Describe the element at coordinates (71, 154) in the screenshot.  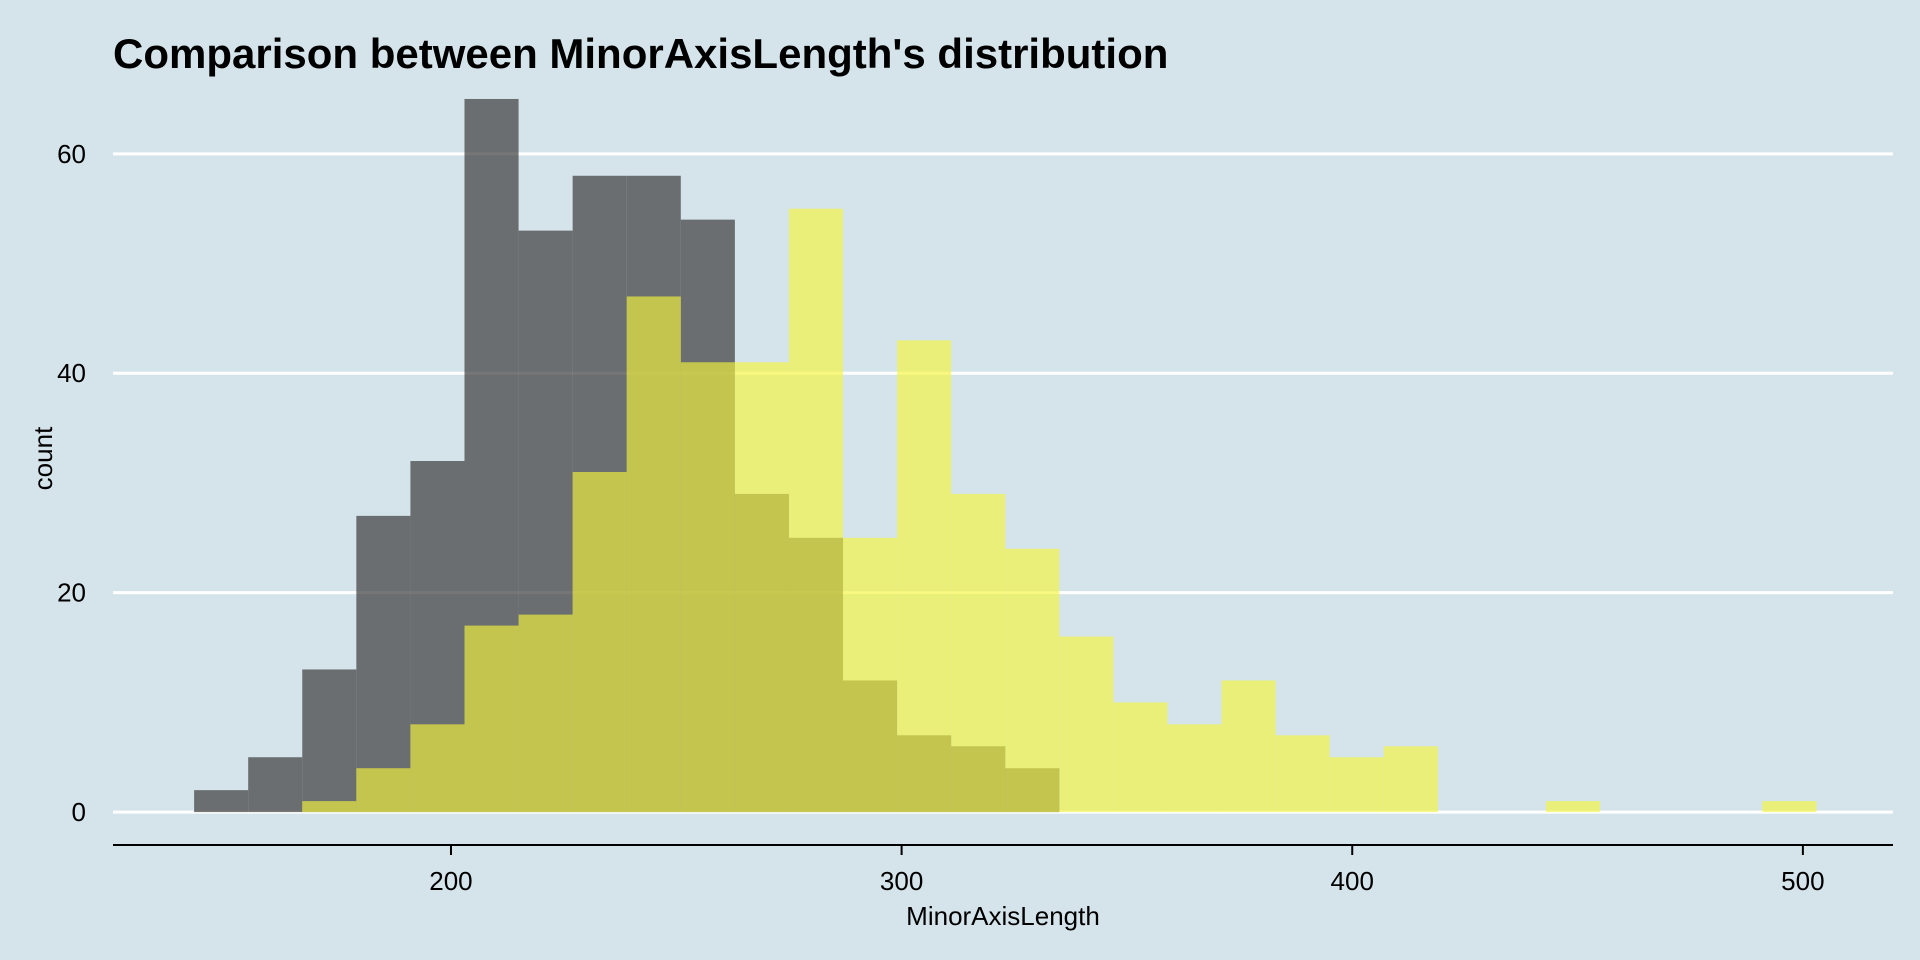
I see `y-tick-label: 60` at that location.